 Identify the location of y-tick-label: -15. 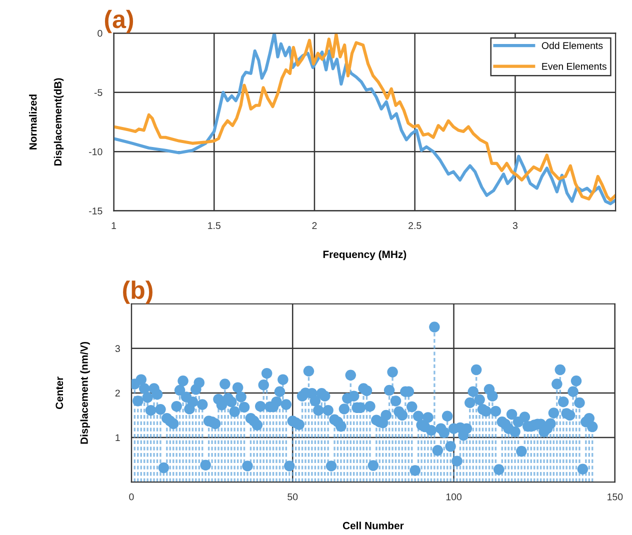
(95, 211).